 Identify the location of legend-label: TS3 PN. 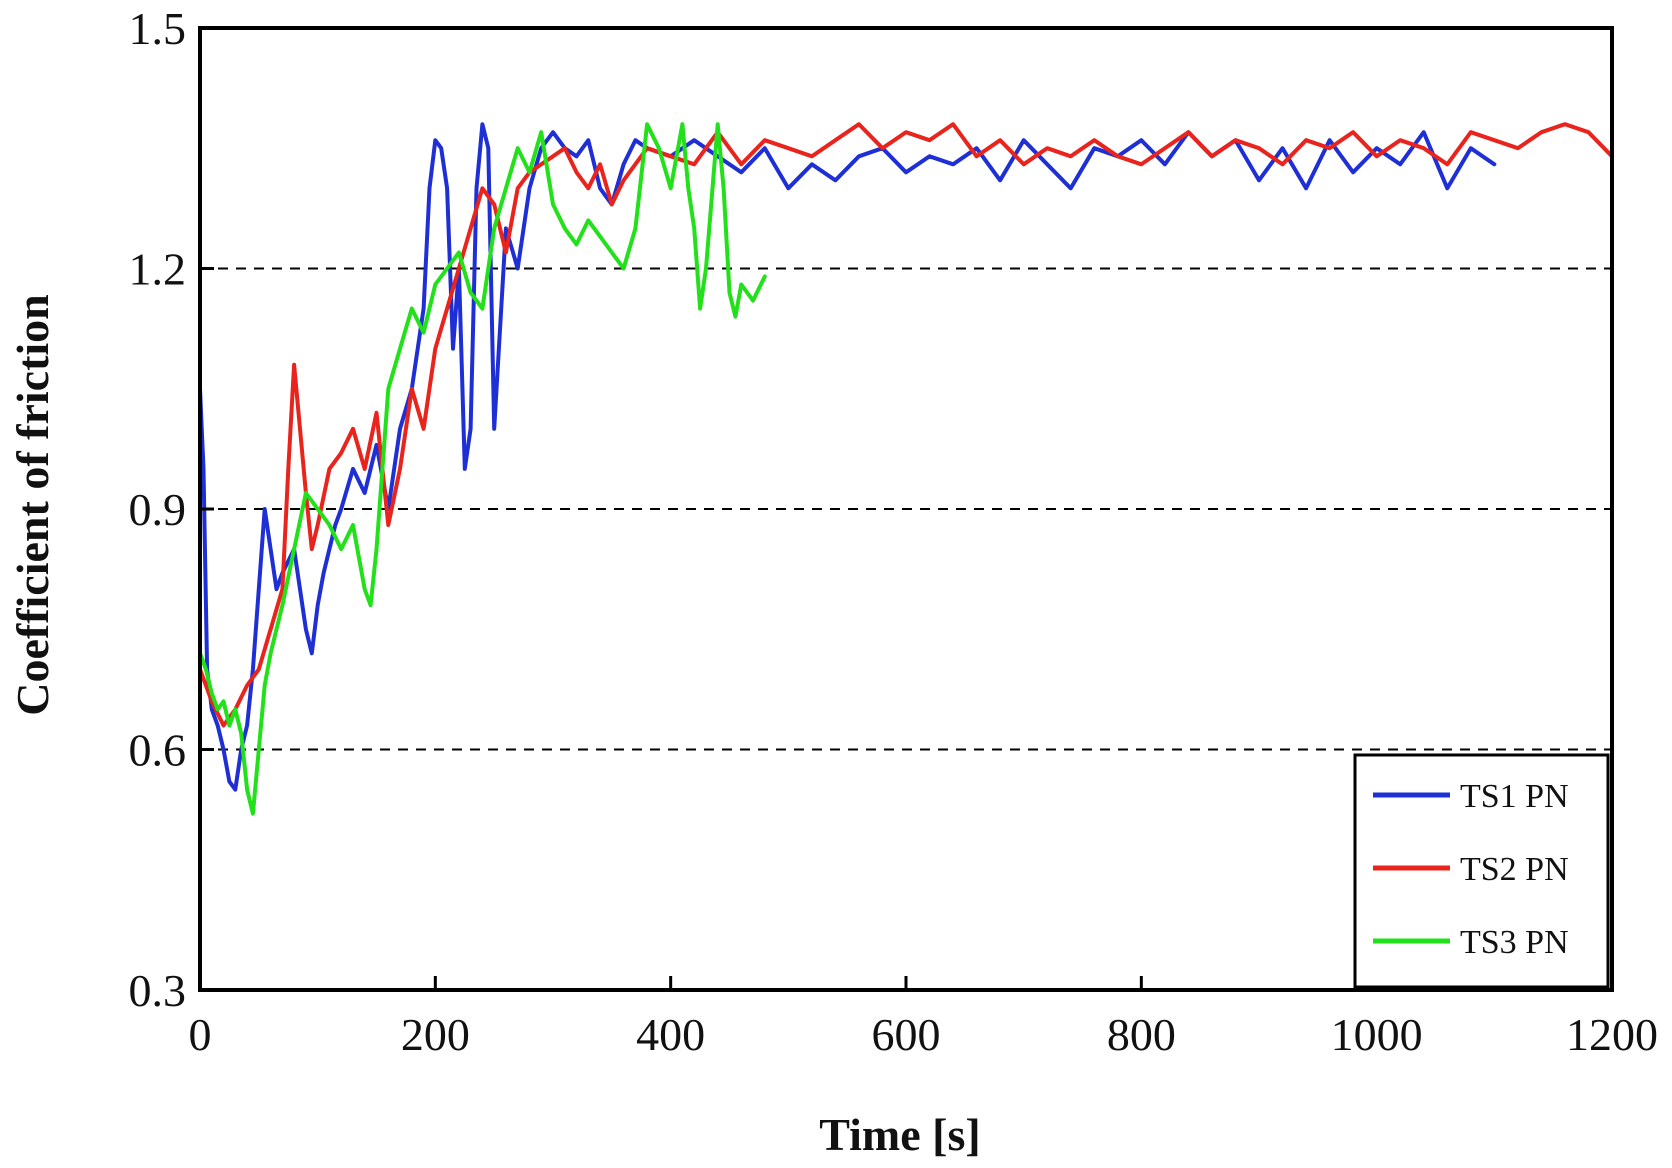
(1514, 942).